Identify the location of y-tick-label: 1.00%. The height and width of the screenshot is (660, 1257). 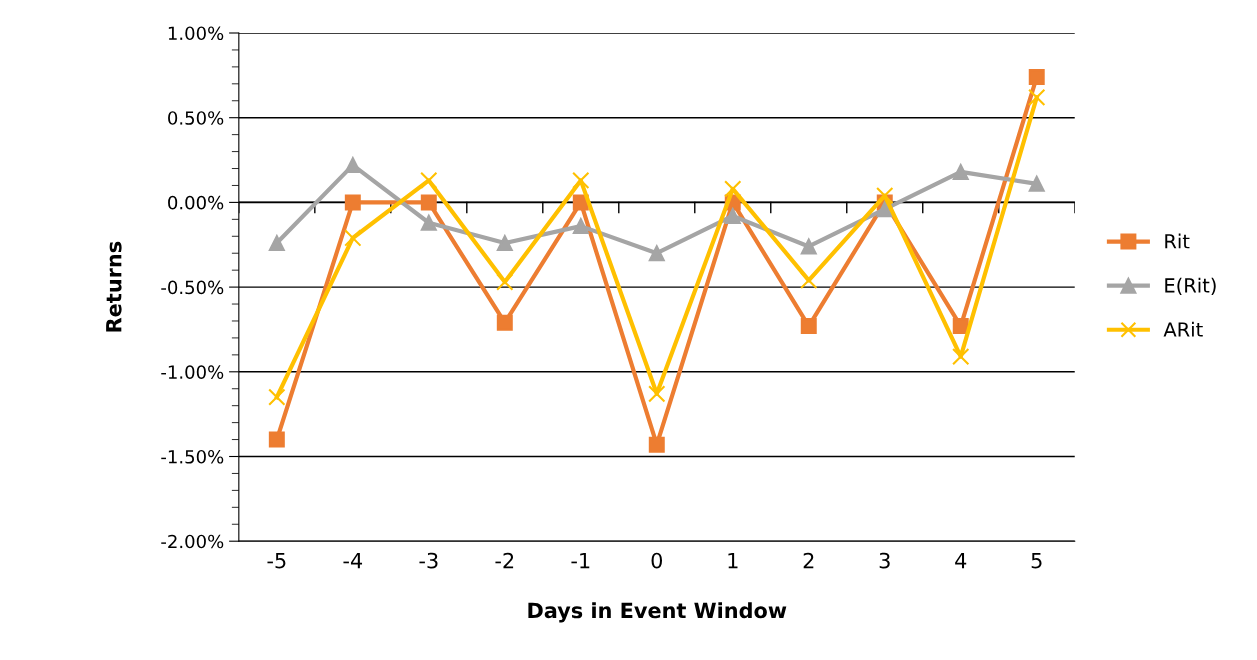
(196, 33).